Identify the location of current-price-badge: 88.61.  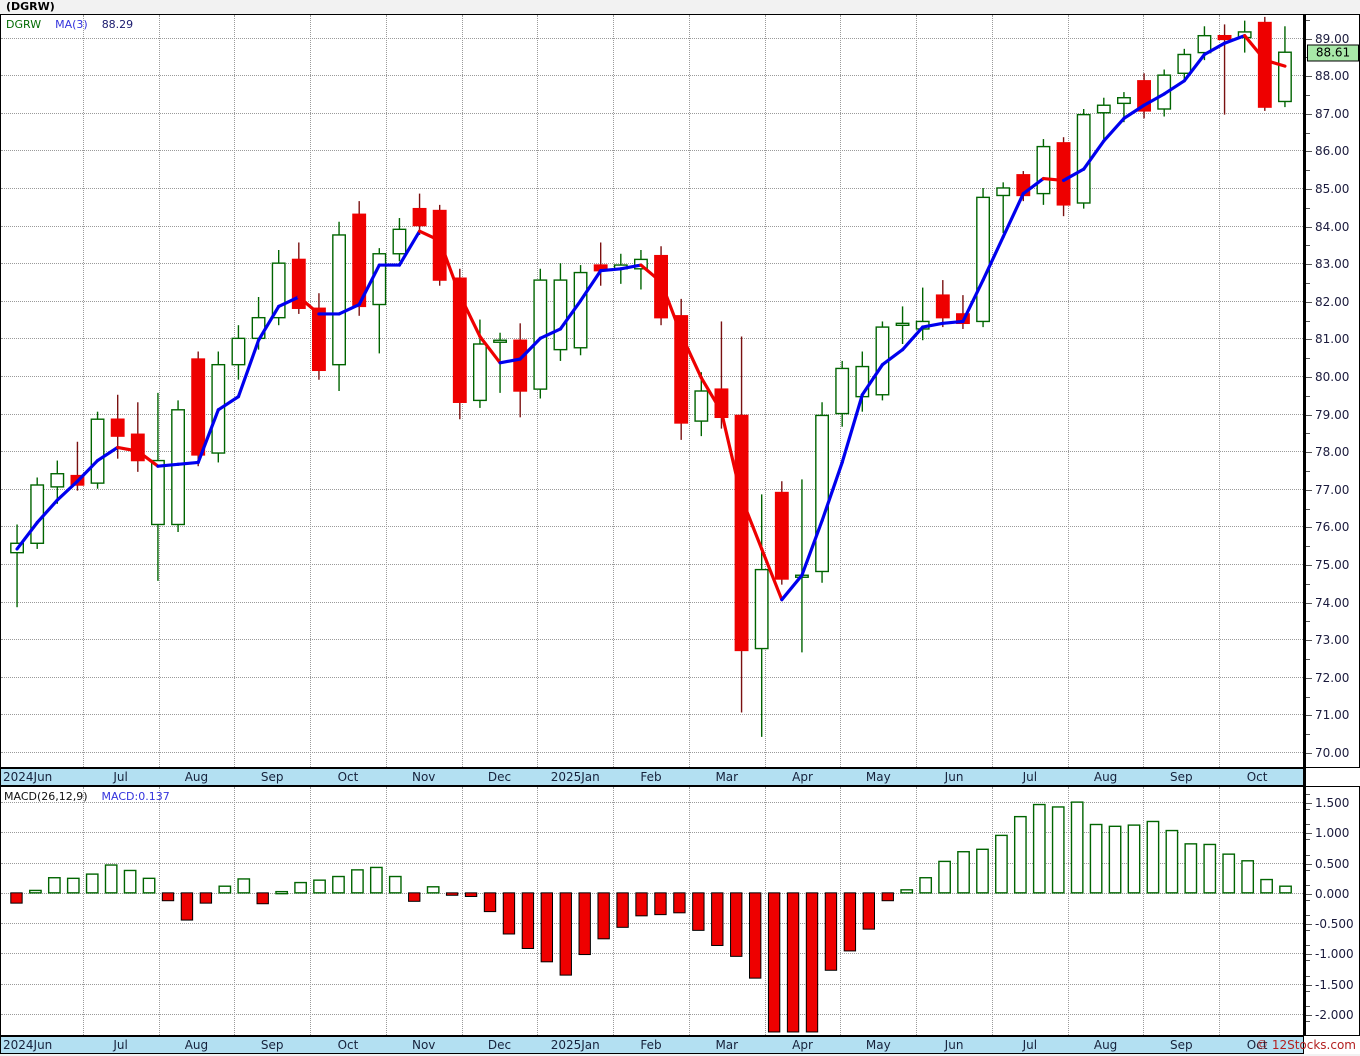
(1333, 53).